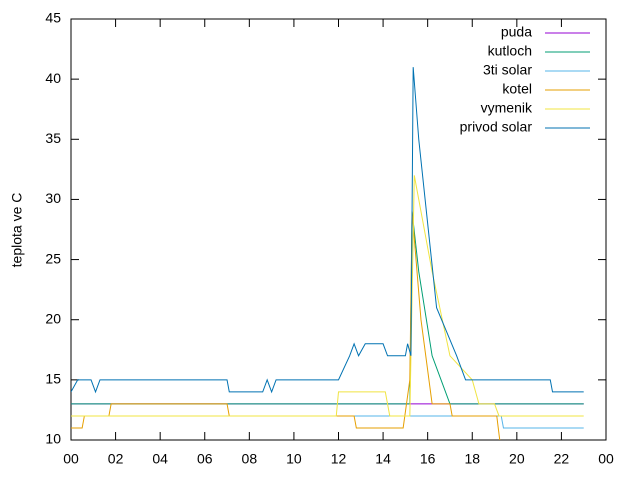 This screenshot has height=480, width=640. What do you see at coordinates (517, 89) in the screenshot?
I see `legend-label: kotel` at bounding box center [517, 89].